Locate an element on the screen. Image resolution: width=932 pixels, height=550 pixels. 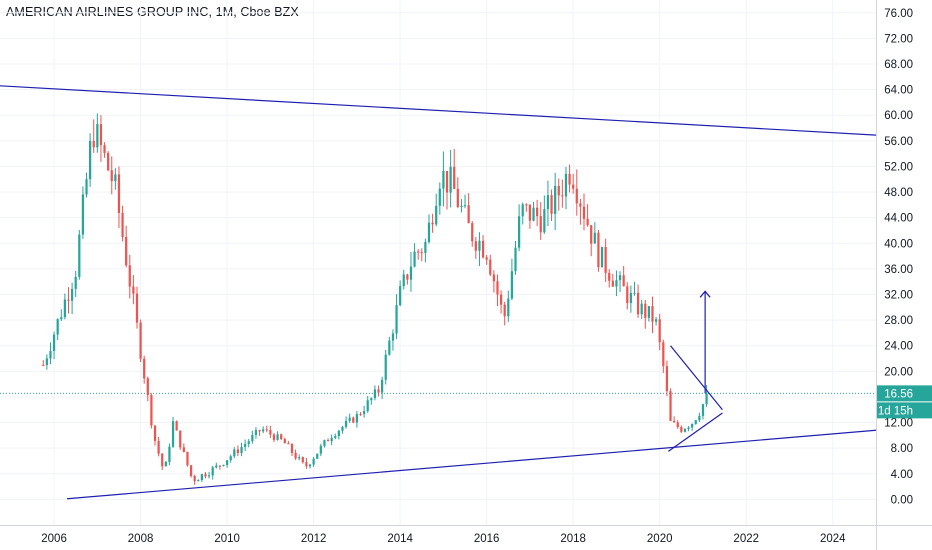
y-tick-label: 4.00 is located at coordinates (902, 475).